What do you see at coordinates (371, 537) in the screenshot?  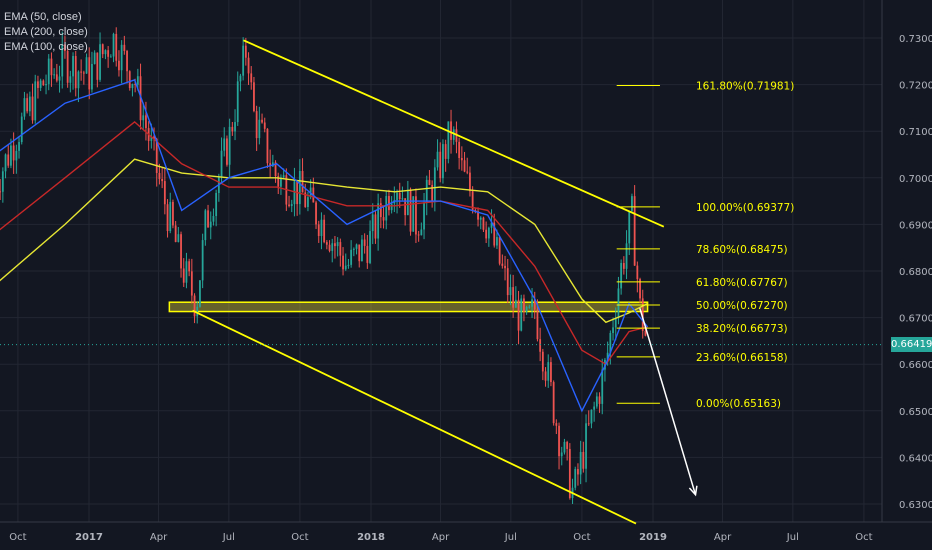 I see `time-tick-label: 2018` at bounding box center [371, 537].